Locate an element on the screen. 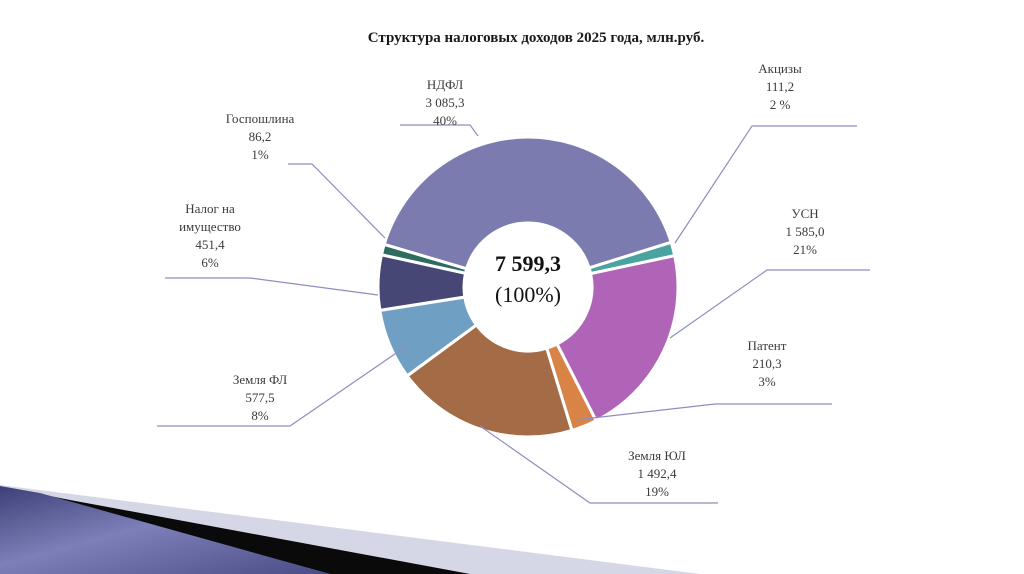 The width and height of the screenshot is (1024, 574). leader-line-zemlya-fl is located at coordinates (283, 385).